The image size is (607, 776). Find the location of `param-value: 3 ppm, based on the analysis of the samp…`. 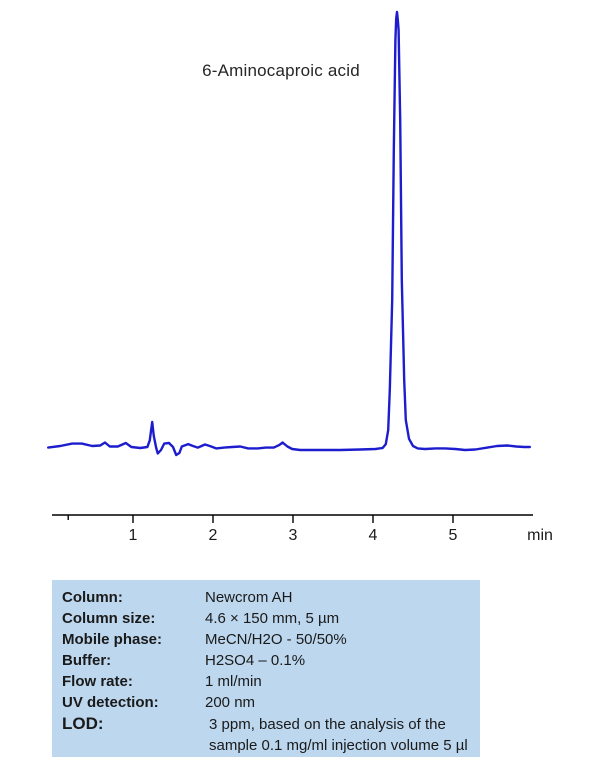

param-value: 3 ppm, based on the analysis of the samp… is located at coordinates (338, 735).